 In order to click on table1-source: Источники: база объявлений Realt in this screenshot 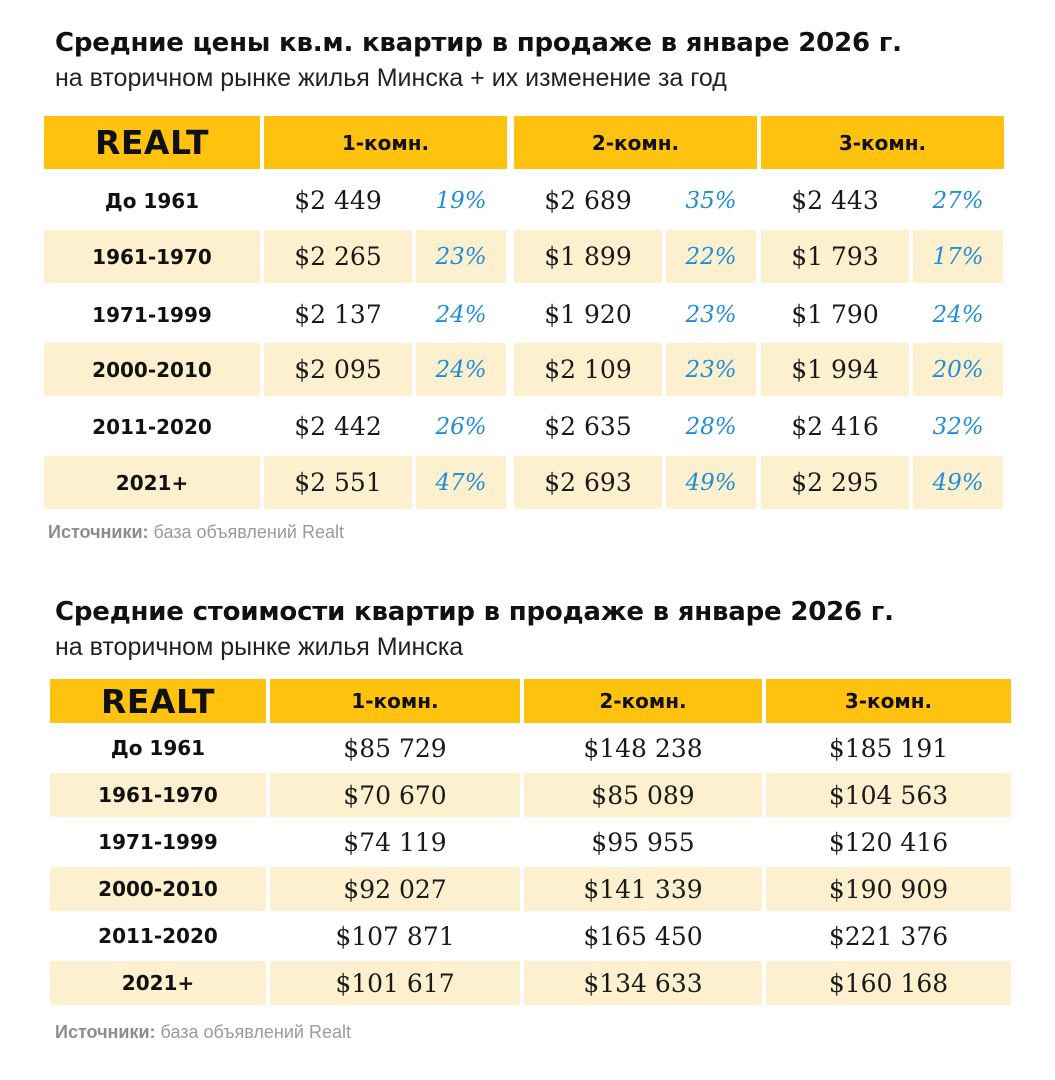, I will do `click(196, 532)`.